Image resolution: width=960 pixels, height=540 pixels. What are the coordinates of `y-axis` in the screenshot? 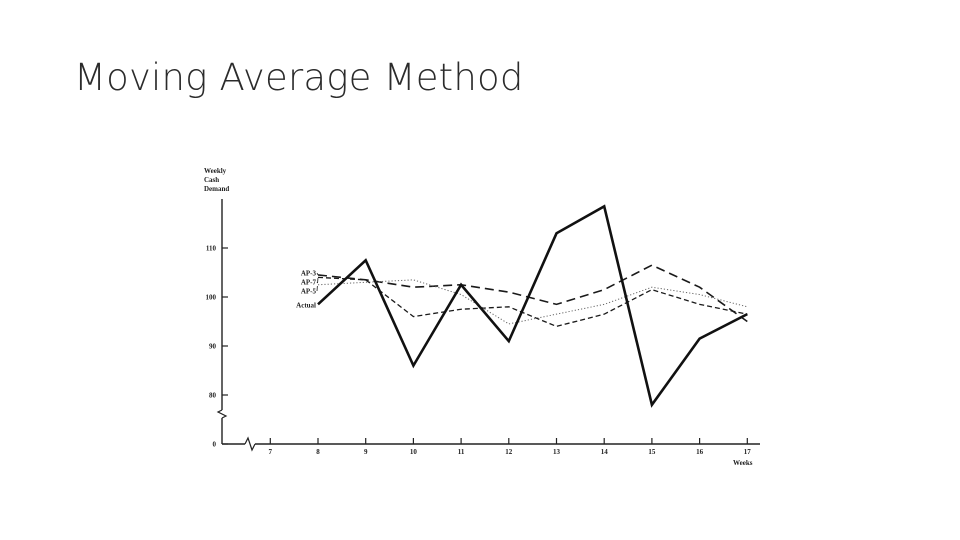 It's located at (222, 321).